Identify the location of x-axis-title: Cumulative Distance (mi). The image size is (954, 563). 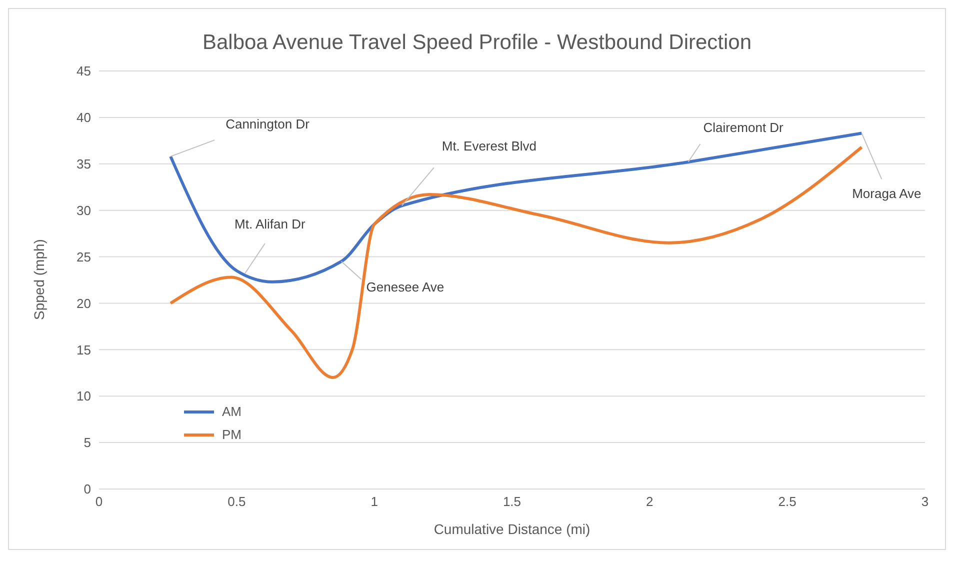
(512, 529).